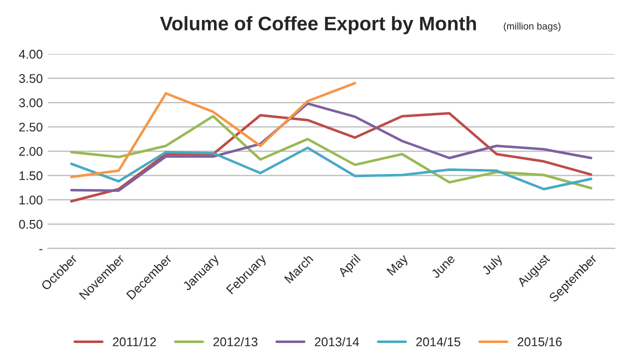 The height and width of the screenshot is (360, 637). What do you see at coordinates (318, 25) in the screenshot?
I see `chart-title: Volume of Coffee Export by Month` at bounding box center [318, 25].